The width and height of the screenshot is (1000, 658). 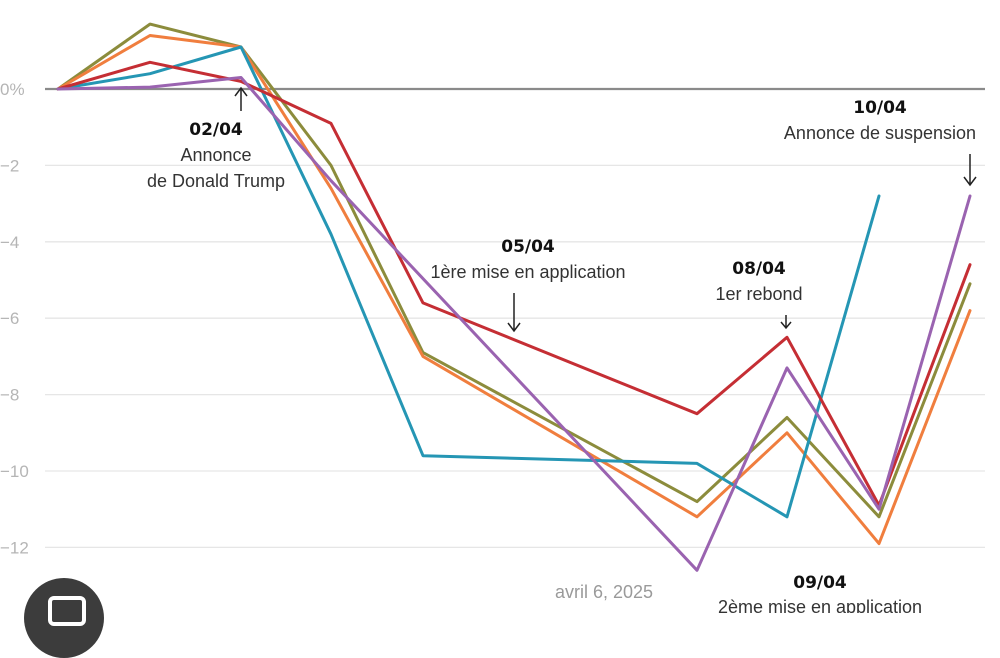 What do you see at coordinates (527, 272) in the screenshot?
I see `annotation-text: 1ère mise en application` at bounding box center [527, 272].